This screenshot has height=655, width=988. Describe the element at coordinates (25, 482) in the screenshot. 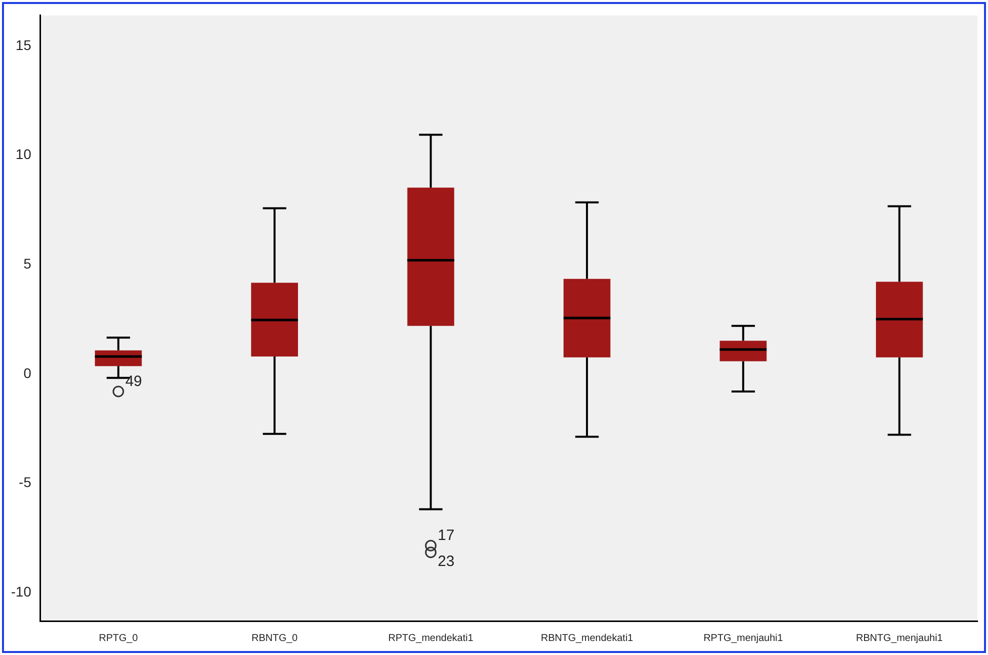

I see `y-tick-label: -5` at that location.